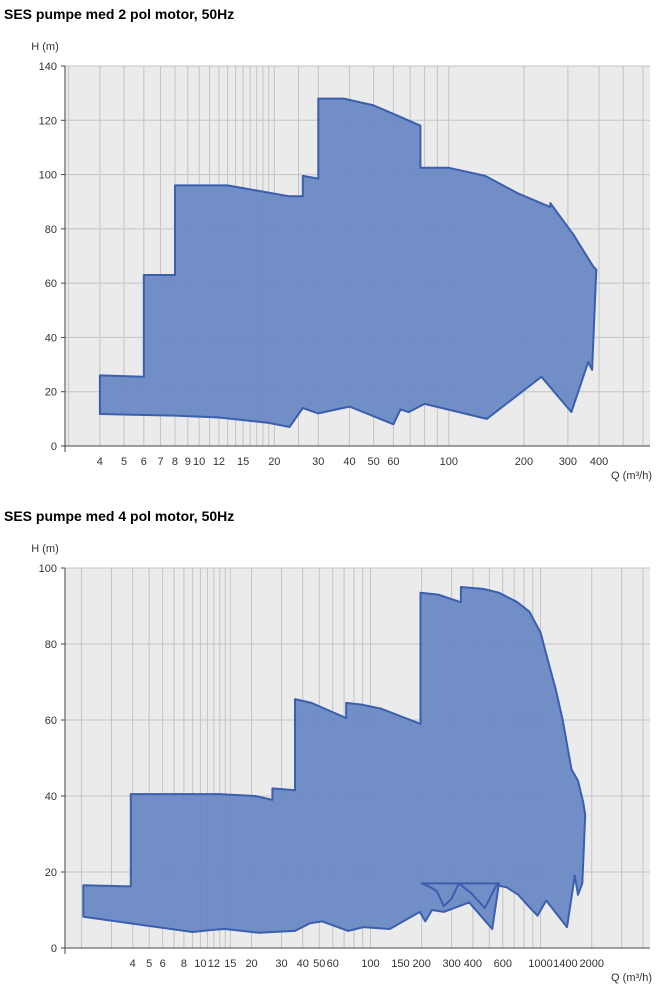 The image size is (665, 1000). What do you see at coordinates (48, 121) in the screenshot?
I see `y-tick-label: 120` at bounding box center [48, 121].